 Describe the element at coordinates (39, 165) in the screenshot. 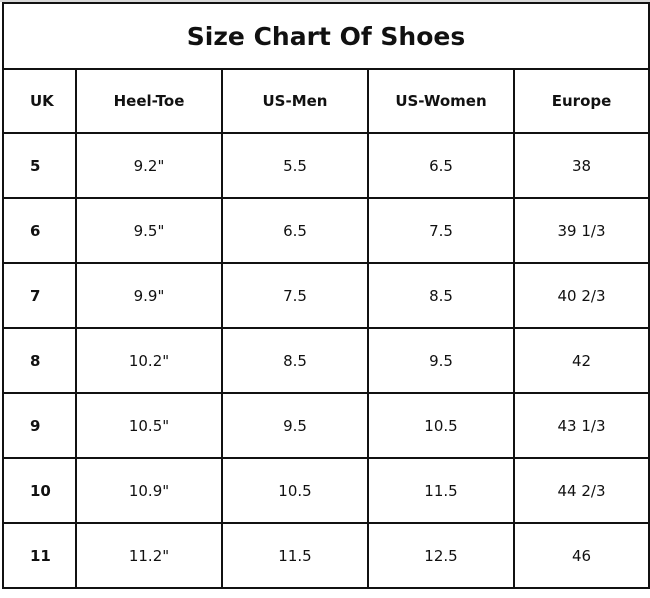

I see `cell-uk: 5` at that location.